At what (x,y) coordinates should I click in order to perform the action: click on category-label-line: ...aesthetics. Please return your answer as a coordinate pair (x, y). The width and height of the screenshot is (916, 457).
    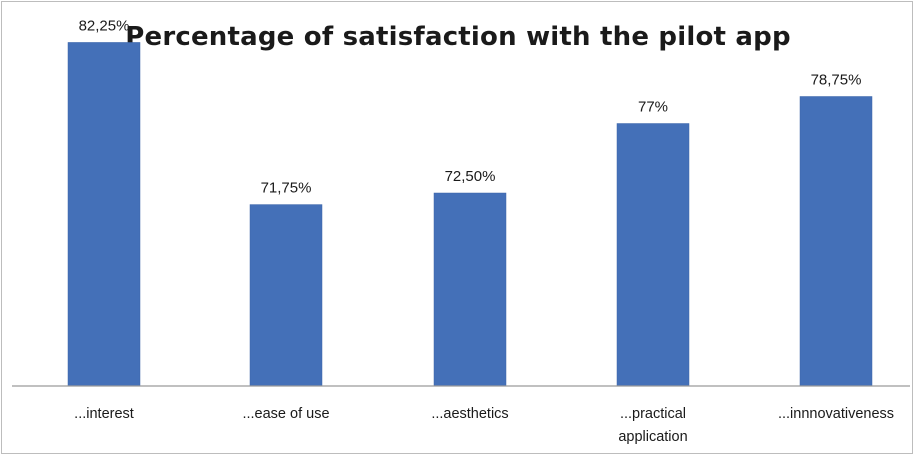
    Looking at the image, I should click on (469, 414).